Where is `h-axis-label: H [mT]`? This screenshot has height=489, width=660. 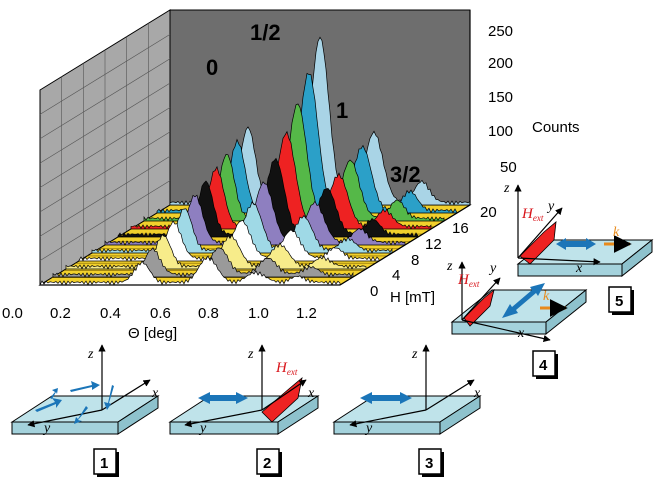 h-axis-label: H [mT] is located at coordinates (412, 297).